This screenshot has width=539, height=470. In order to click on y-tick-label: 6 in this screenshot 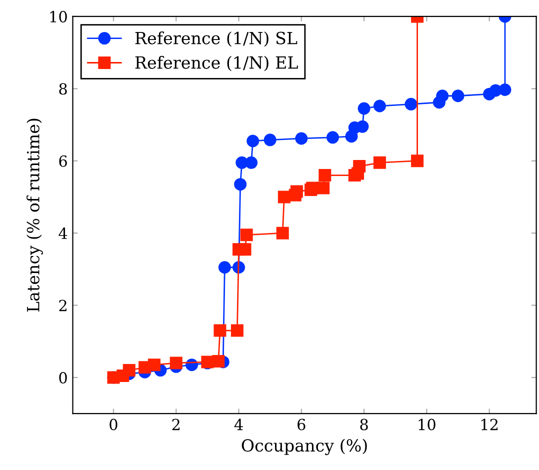, I will do `click(63, 161)`.